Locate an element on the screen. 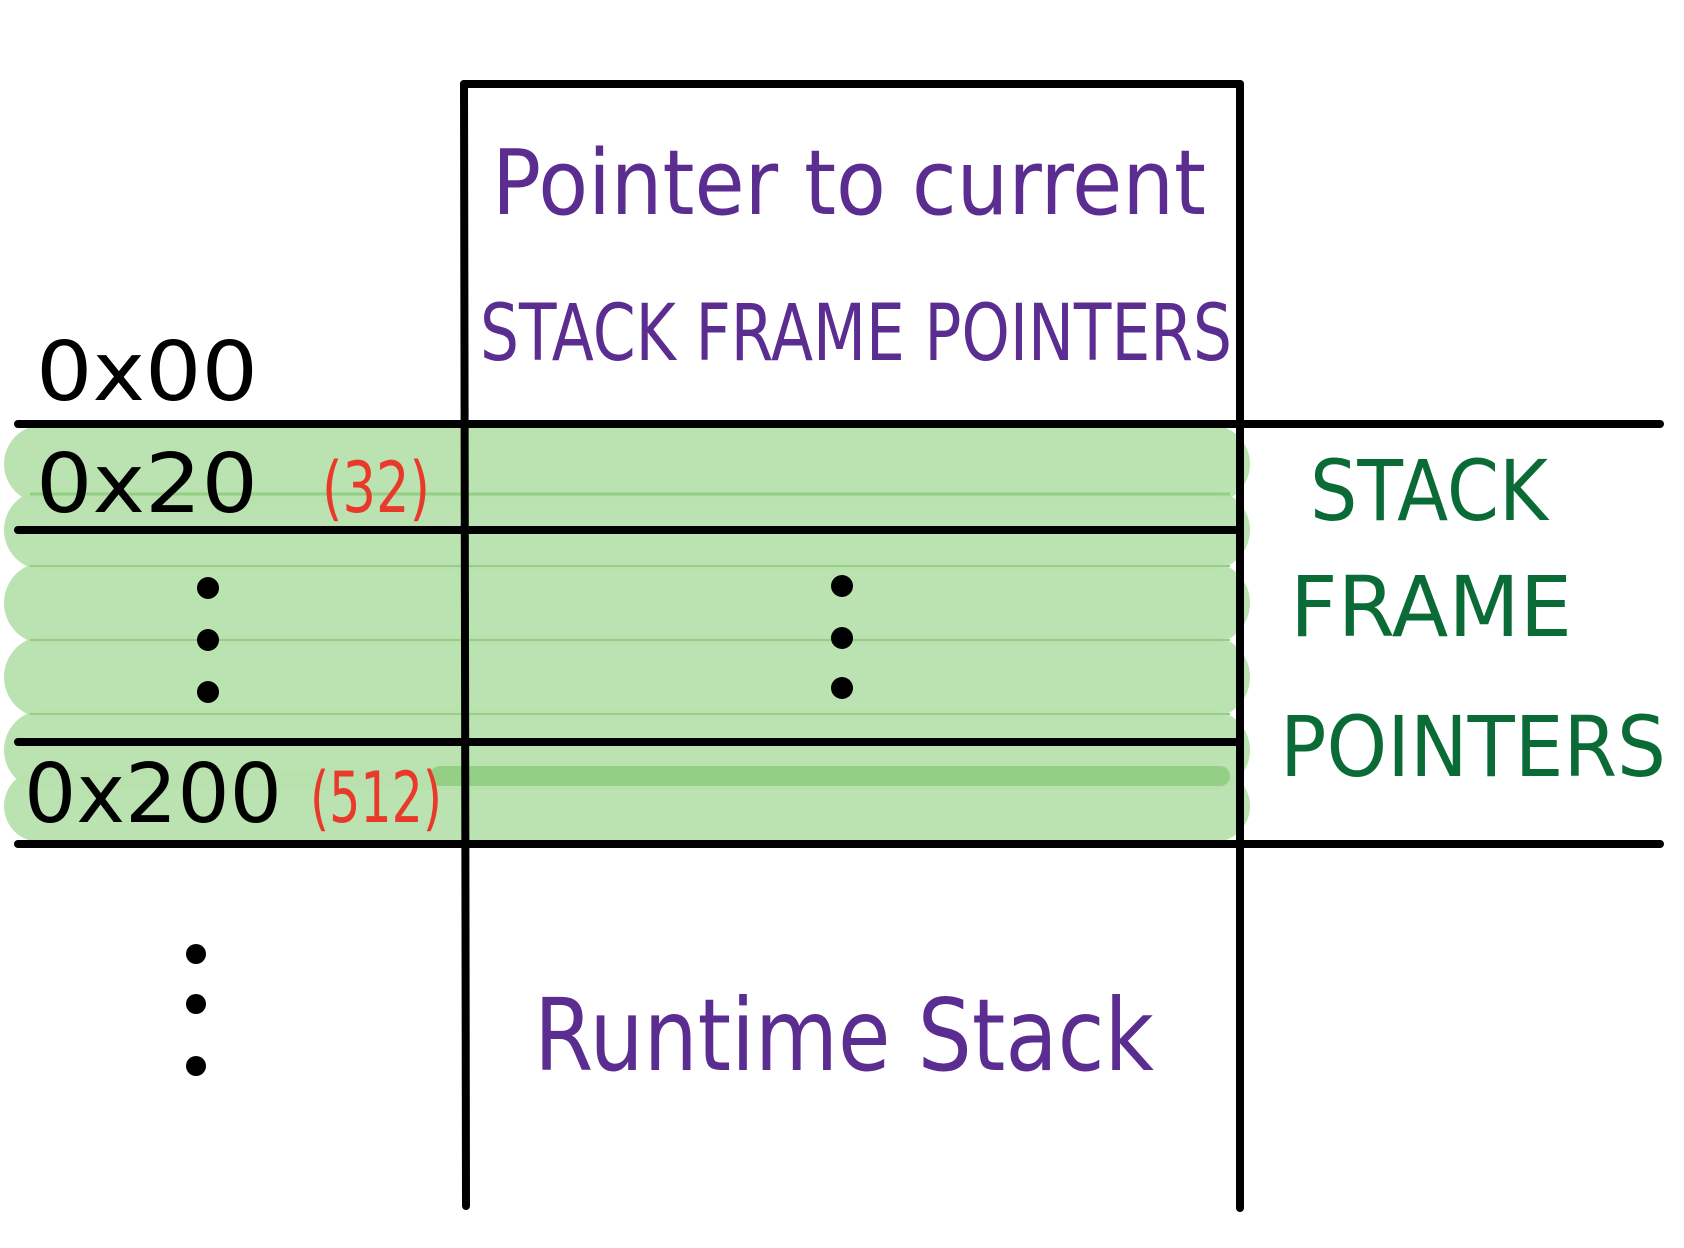  ellipsis-column-frame is located at coordinates (842, 637).